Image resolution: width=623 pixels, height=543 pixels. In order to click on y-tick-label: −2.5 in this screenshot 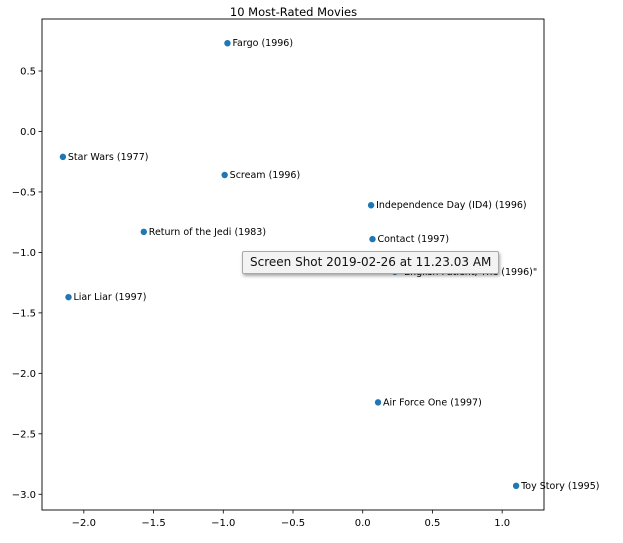, I will do `click(24, 434)`.